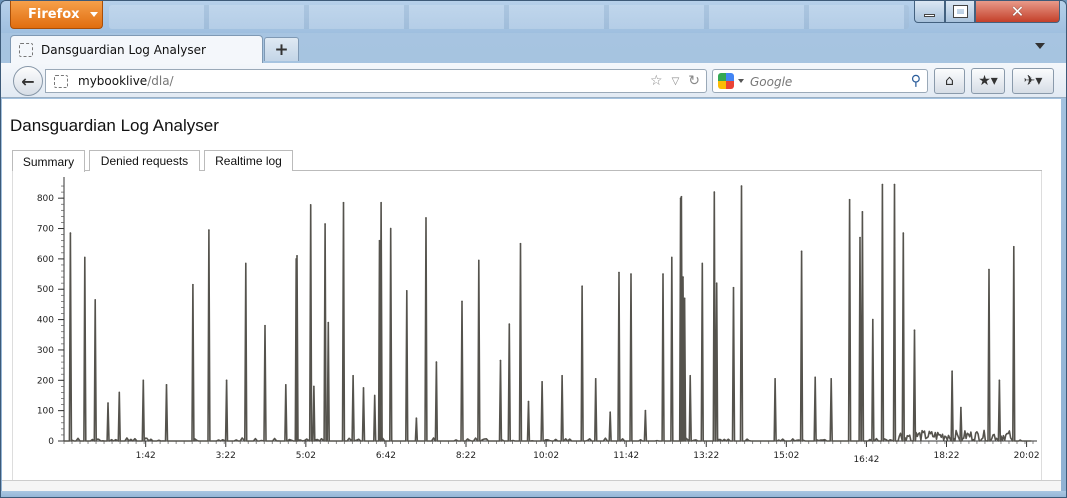 The image size is (1067, 498). I want to click on tab-summary: Summary, so click(48, 161).